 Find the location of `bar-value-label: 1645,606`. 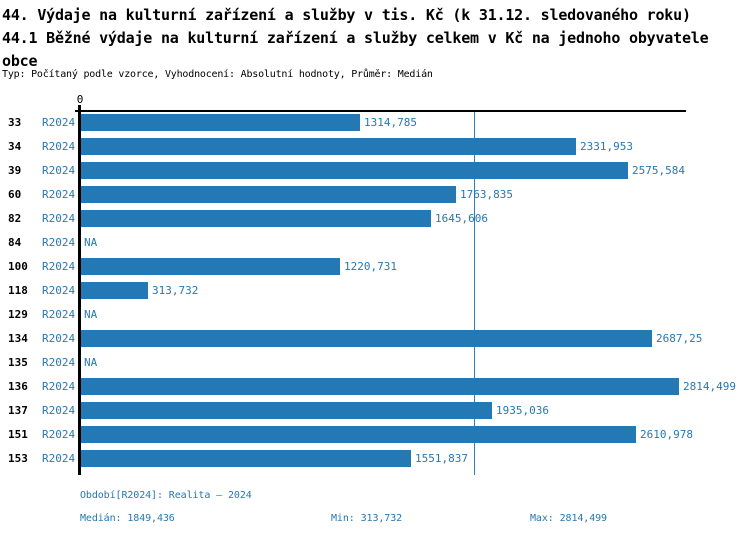

bar-value-label: 1645,606 is located at coordinates (461, 218).